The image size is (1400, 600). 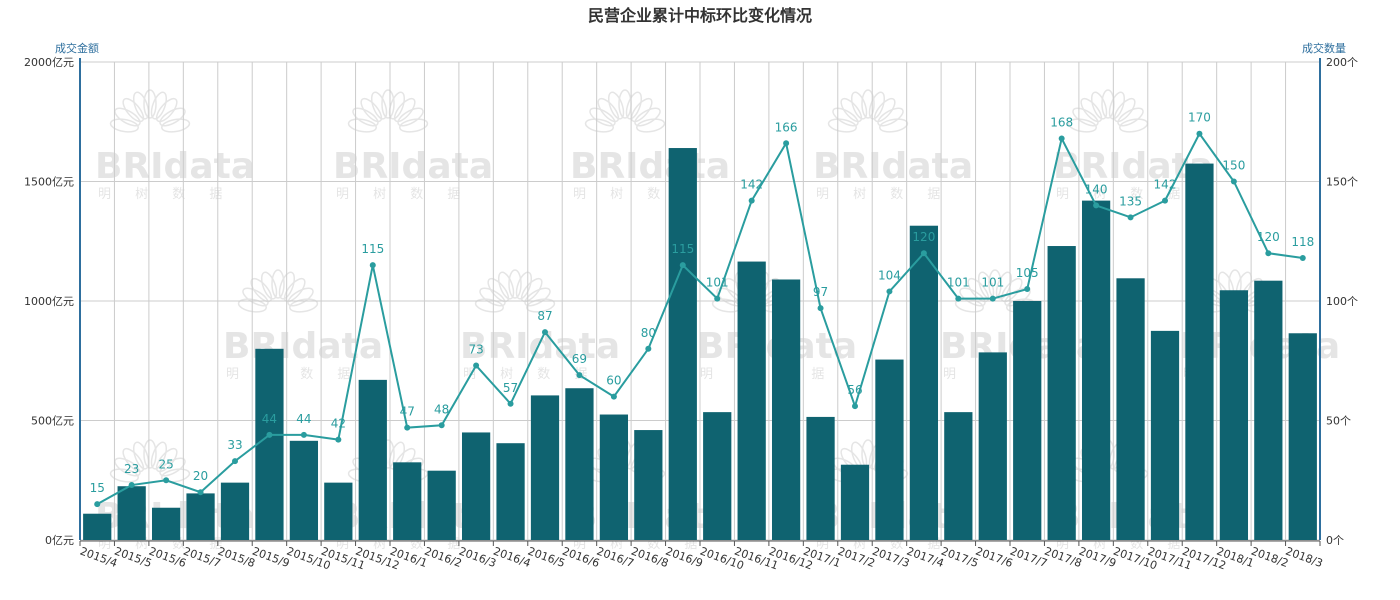 I want to click on watermark-chinese: 明 树 数 据, so click(x=293, y=374).